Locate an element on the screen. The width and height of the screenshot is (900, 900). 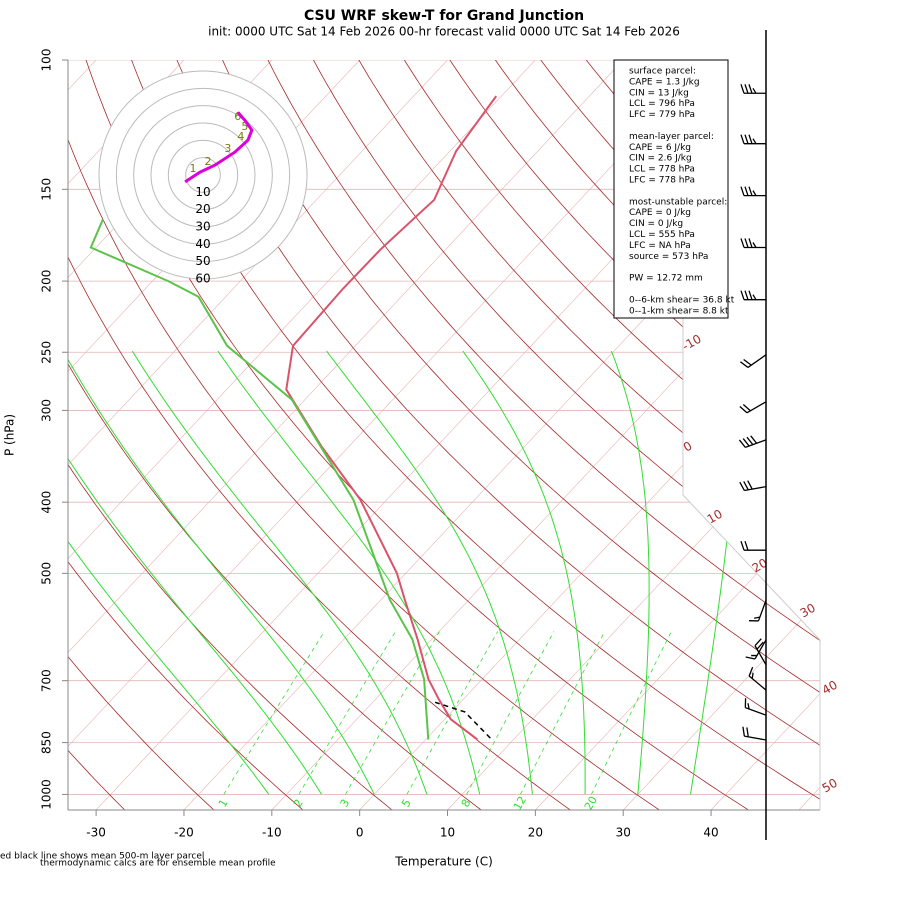
hodograph-label: 4 is located at coordinates (240, 136).